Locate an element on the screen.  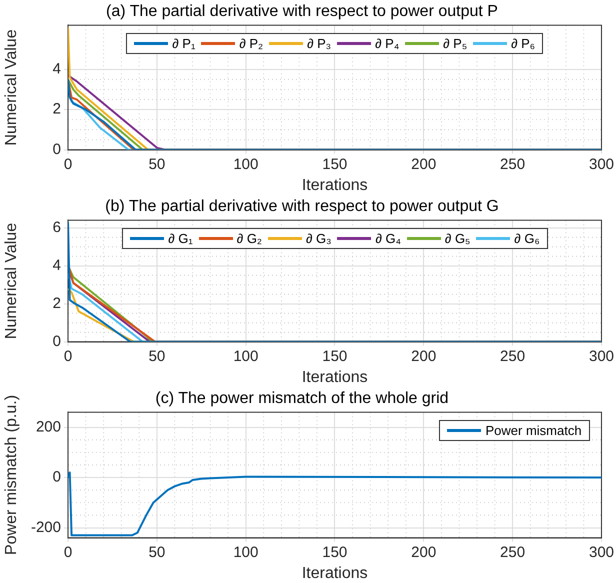
chart-title: (c) The power mismatch of the whole grid is located at coordinates (302, 399).